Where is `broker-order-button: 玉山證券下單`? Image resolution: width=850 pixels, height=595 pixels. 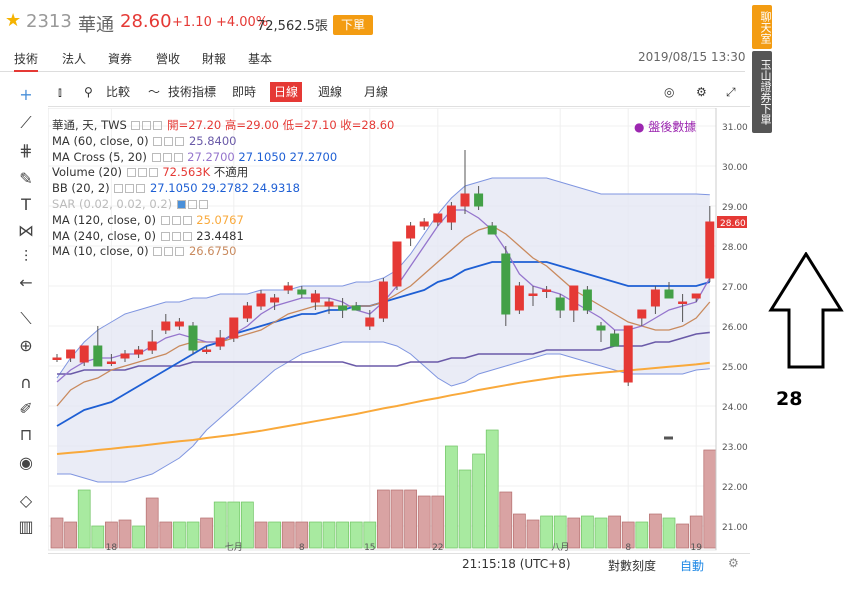 broker-order-button: 玉山證券下單 is located at coordinates (762, 92).